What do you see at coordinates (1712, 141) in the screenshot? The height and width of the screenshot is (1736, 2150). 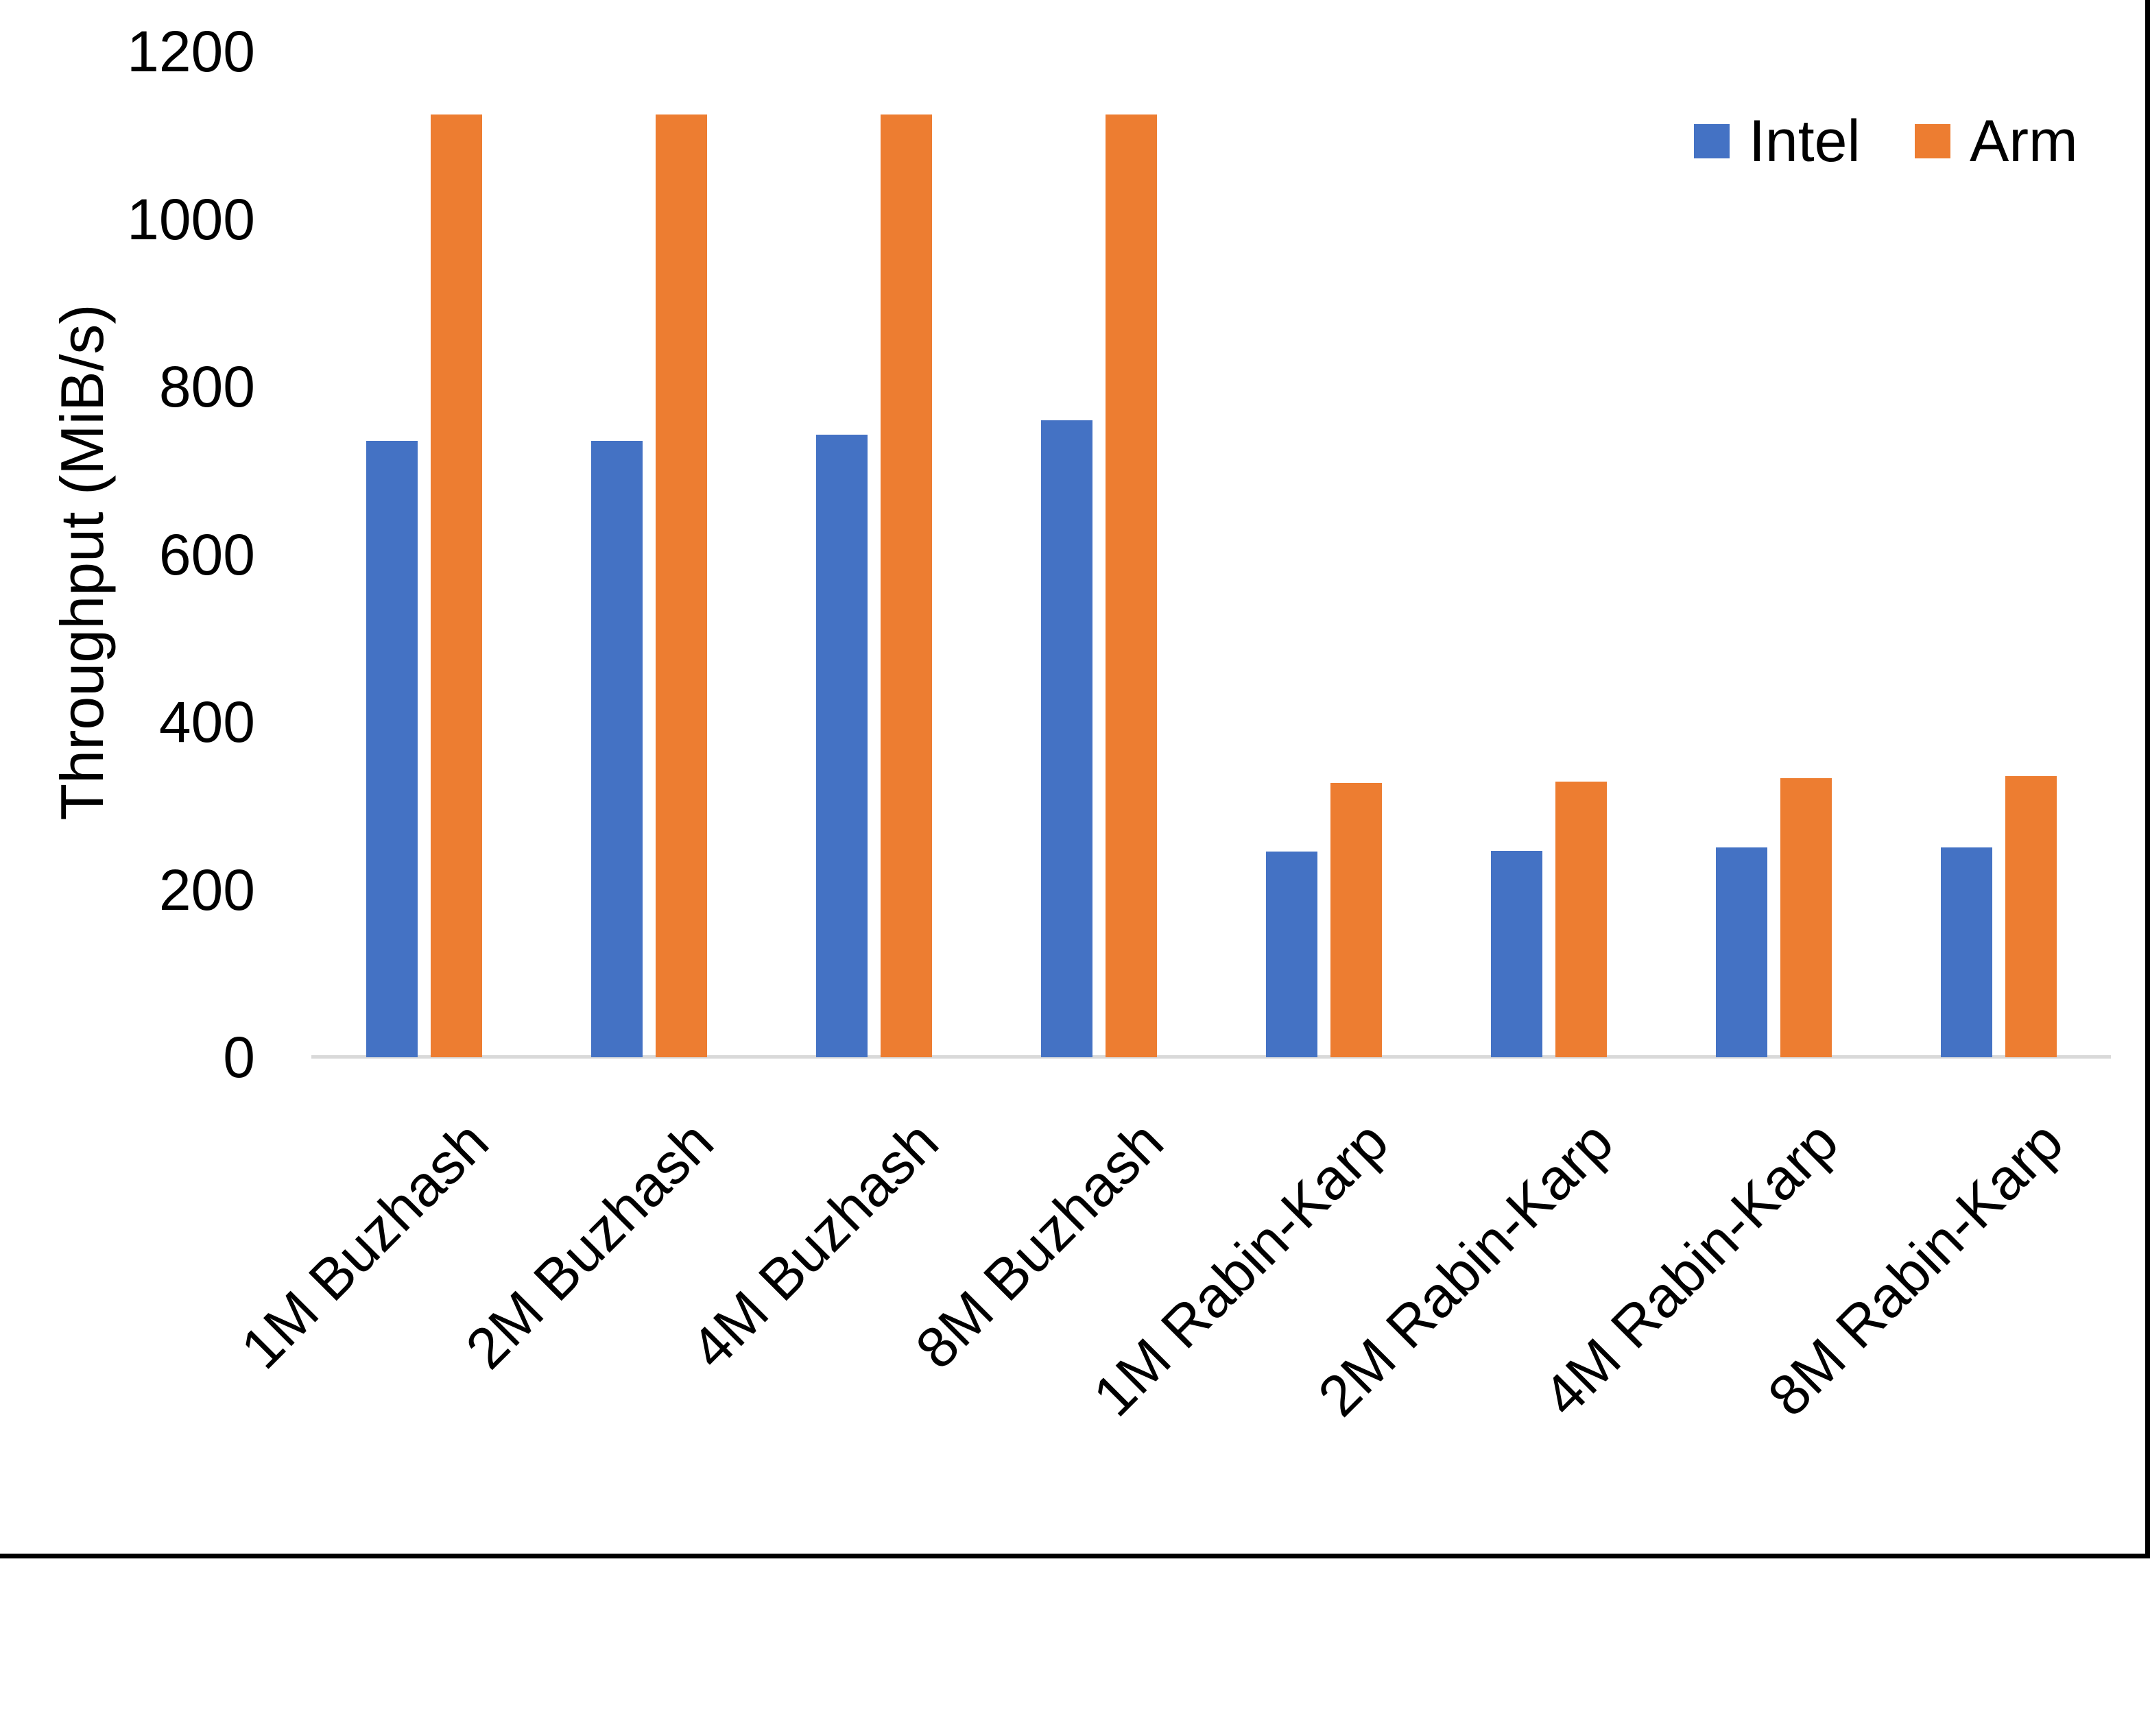 I see `legend-swatch-intel` at bounding box center [1712, 141].